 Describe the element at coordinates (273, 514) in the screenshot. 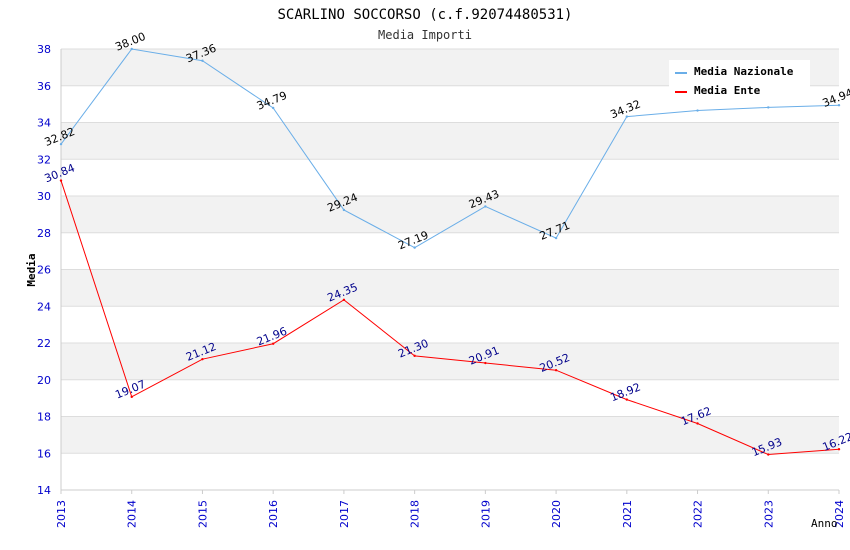

I see `x-tick-label: 2016` at that location.